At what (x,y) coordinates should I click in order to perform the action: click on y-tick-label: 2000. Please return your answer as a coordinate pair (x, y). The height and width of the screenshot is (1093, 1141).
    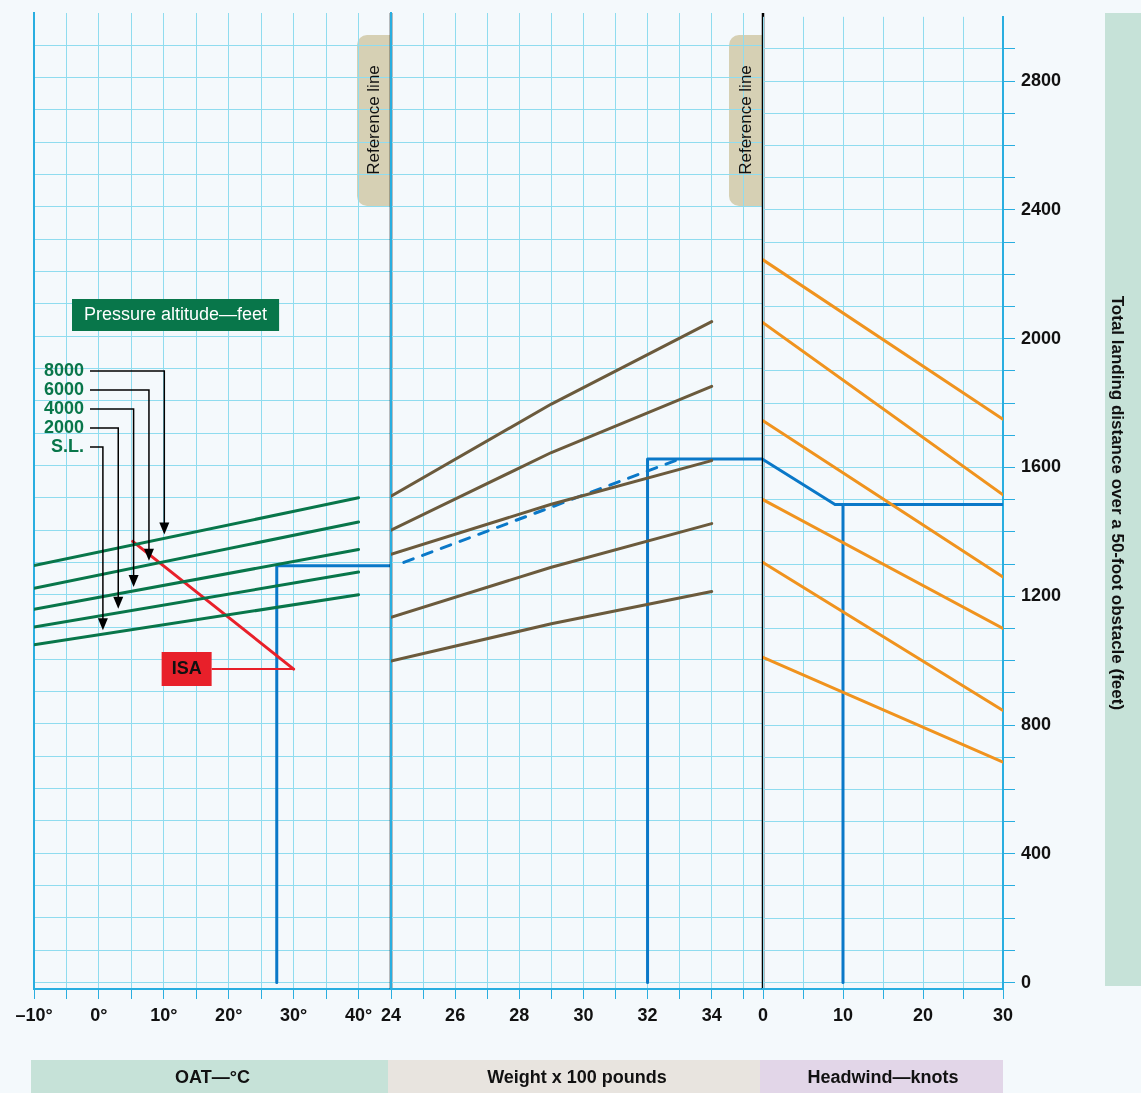
    Looking at the image, I should click on (1041, 337).